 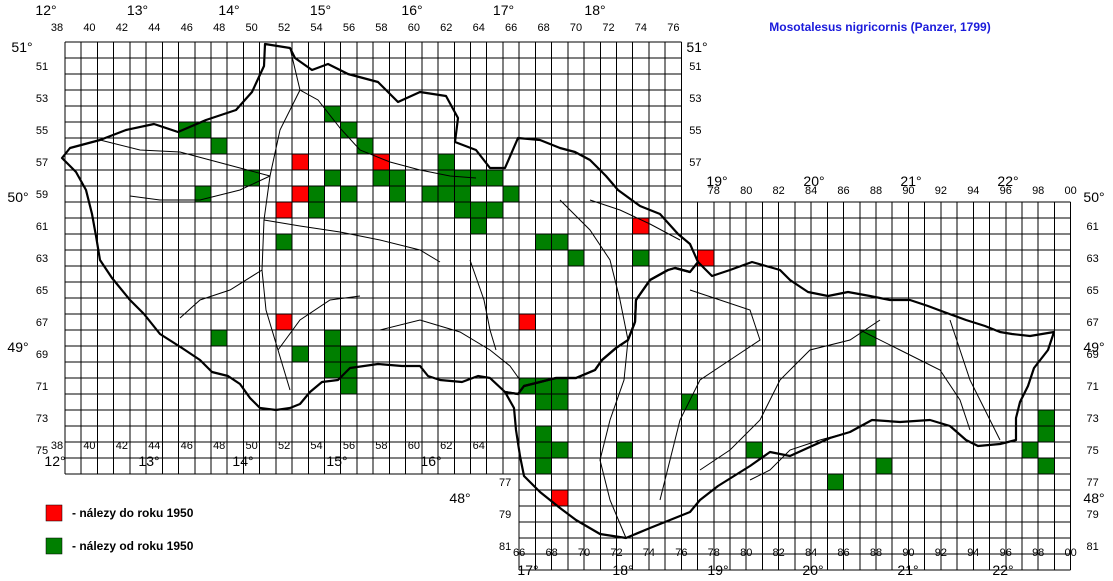 I want to click on top-column-number: 56, so click(x=349, y=28).